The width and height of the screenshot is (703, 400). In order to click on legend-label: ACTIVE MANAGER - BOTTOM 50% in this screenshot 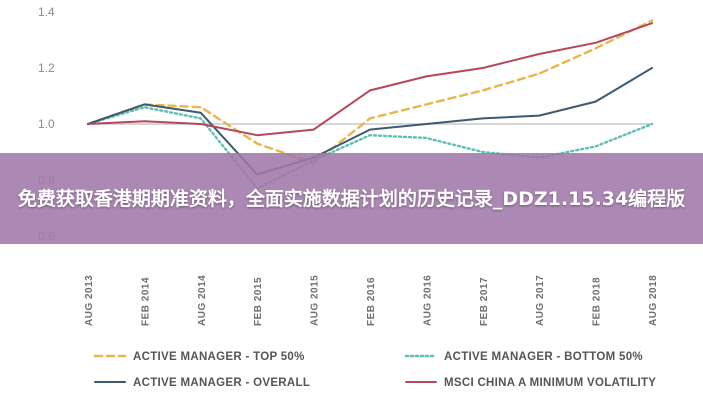, I will do `click(543, 357)`.